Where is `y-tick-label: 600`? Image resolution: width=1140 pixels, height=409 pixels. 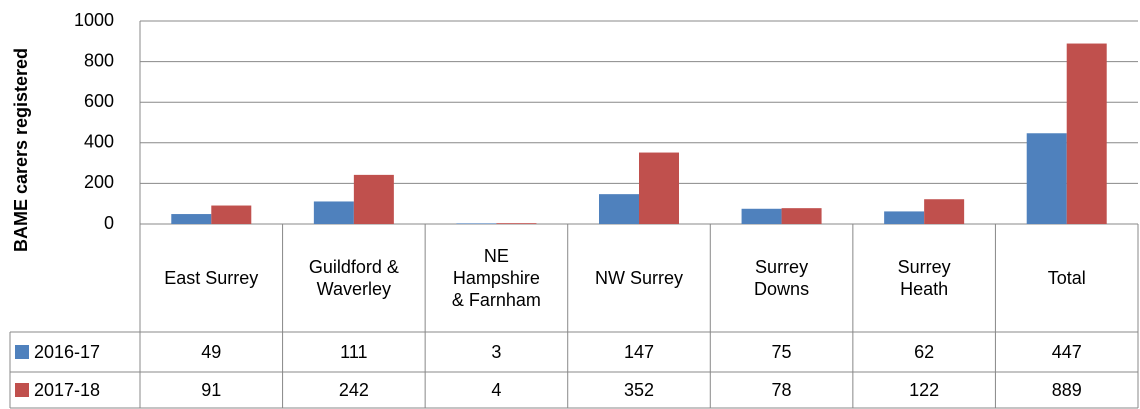 y-tick-label: 600 is located at coordinates (99, 101).